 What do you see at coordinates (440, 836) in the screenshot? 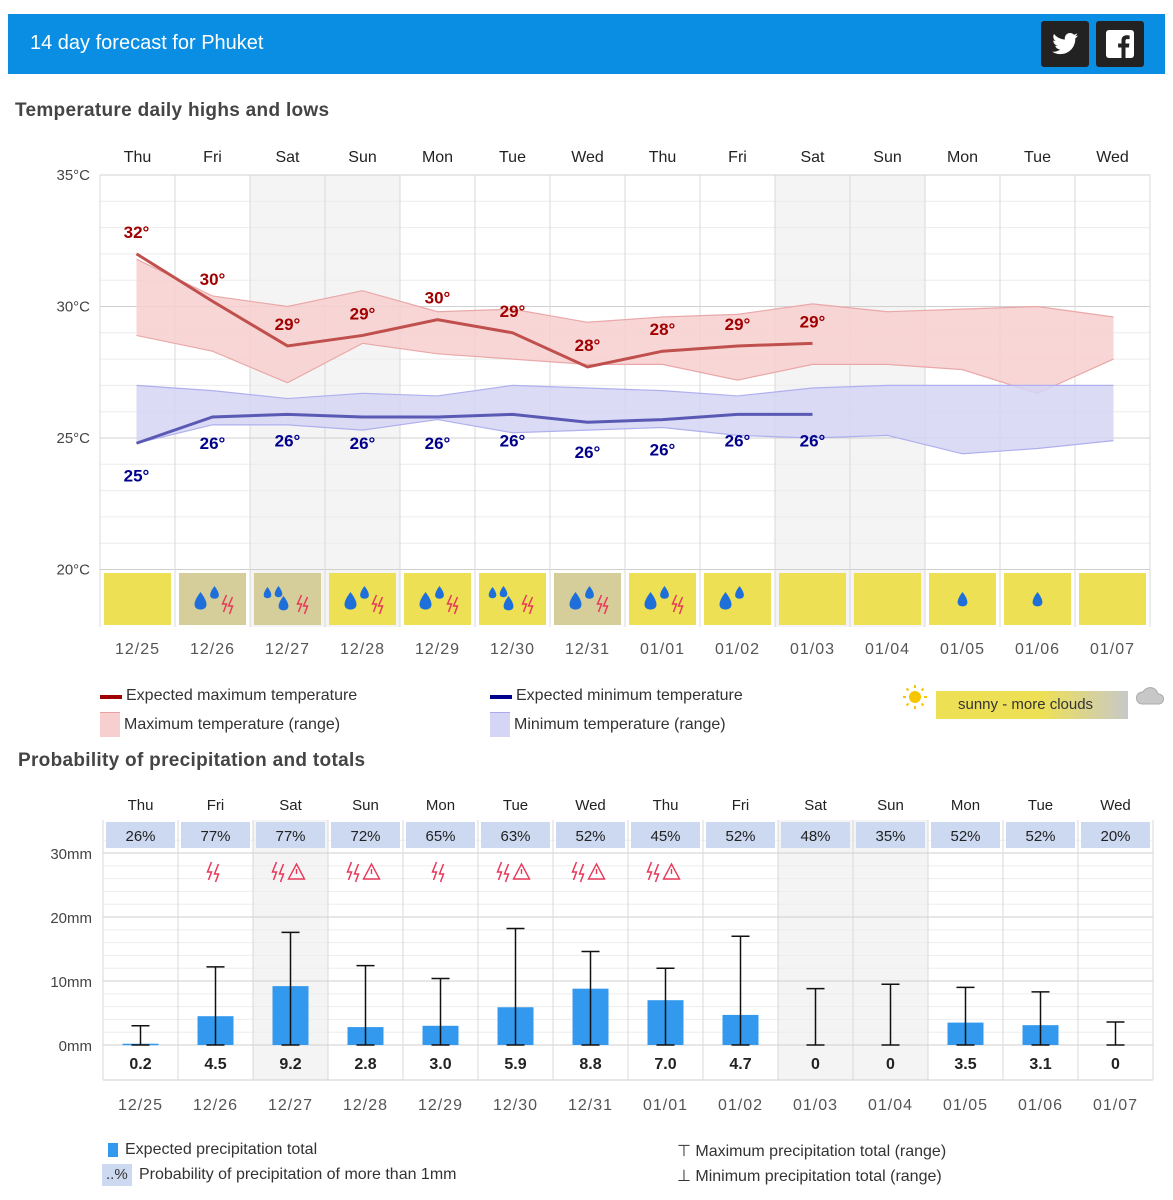
I see `probability-label: 65%` at bounding box center [440, 836].